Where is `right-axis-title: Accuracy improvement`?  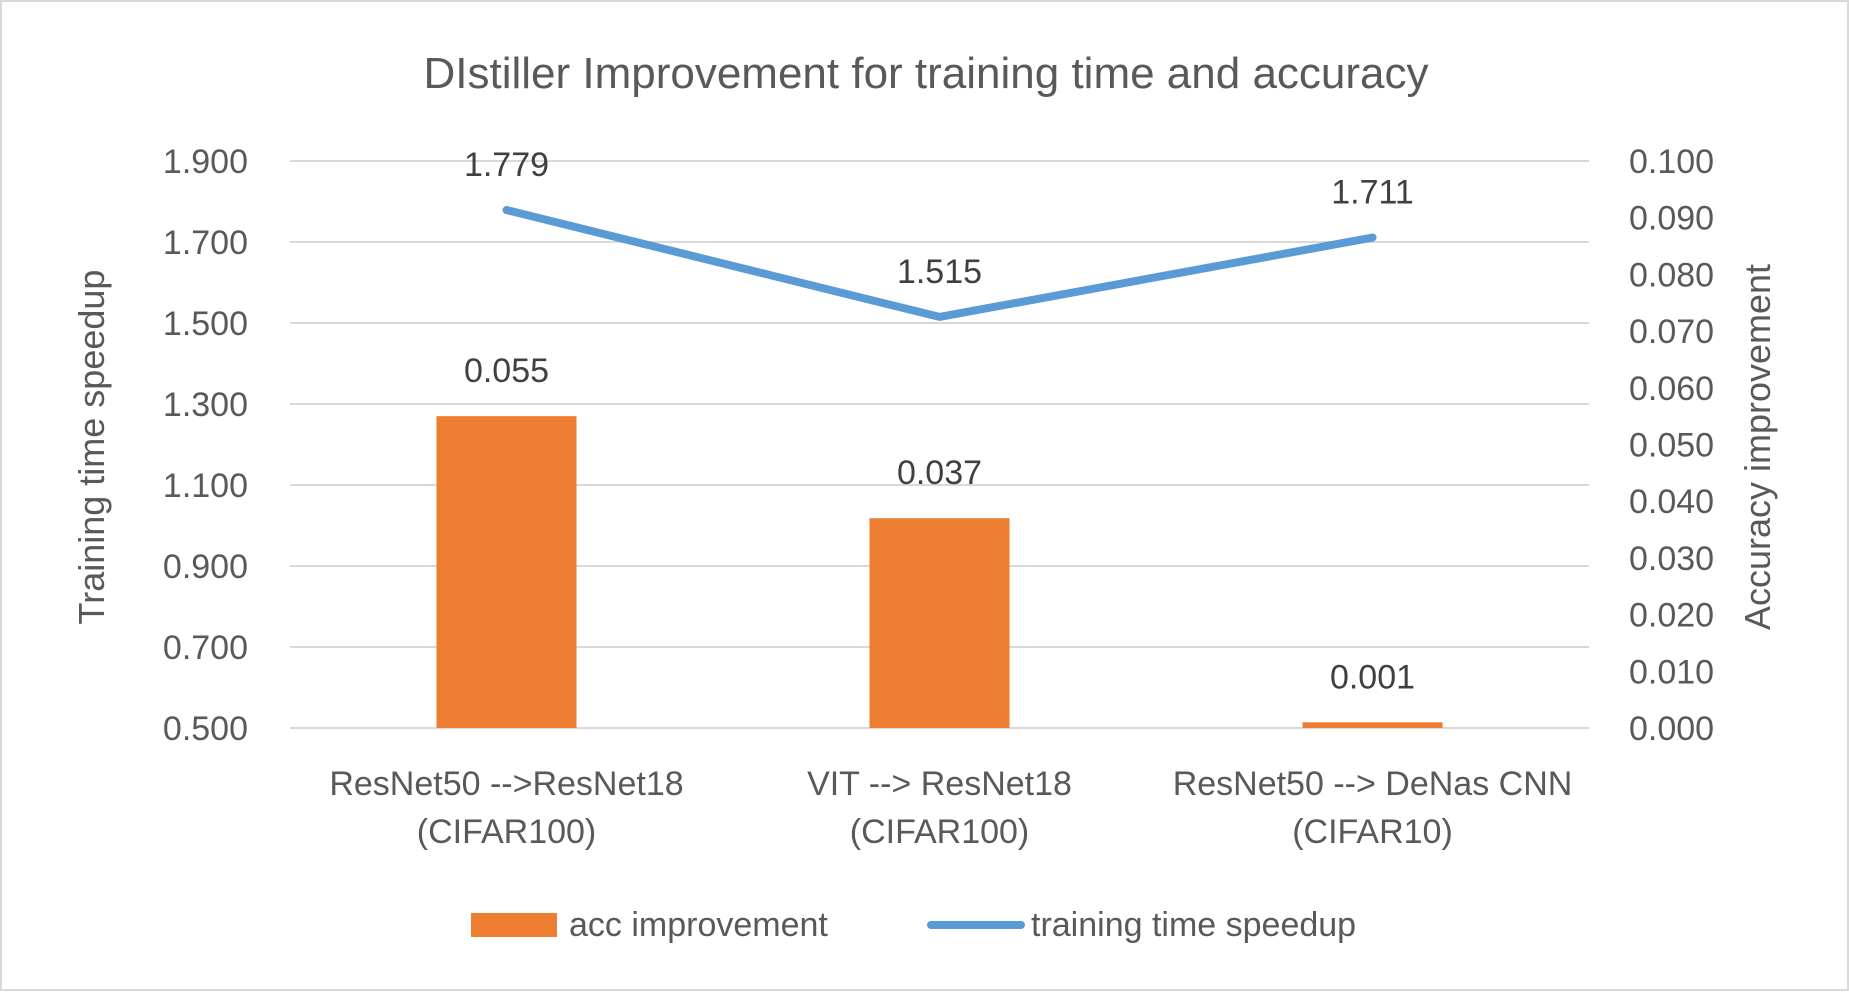
right-axis-title: Accuracy improvement is located at coordinates (1757, 447).